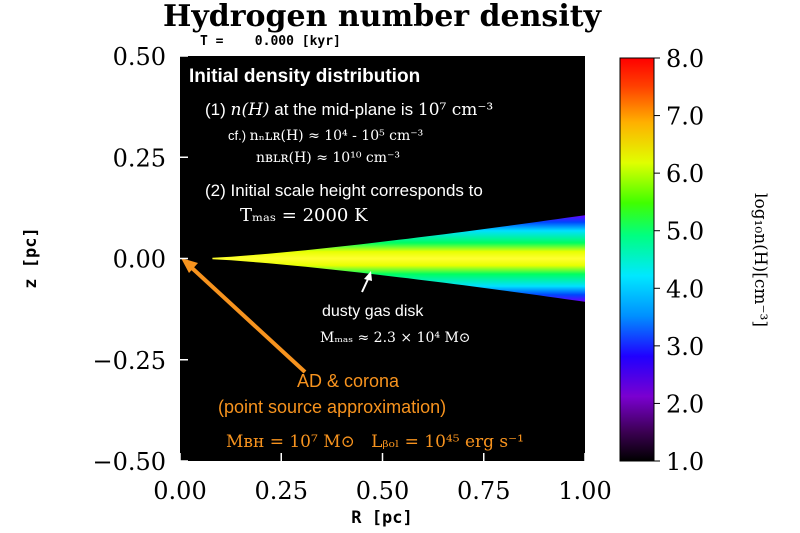 Image resolution: width=800 pixels, height=533 pixels. What do you see at coordinates (250, 110) in the screenshot?
I see `item1-math: n(H)` at bounding box center [250, 110].